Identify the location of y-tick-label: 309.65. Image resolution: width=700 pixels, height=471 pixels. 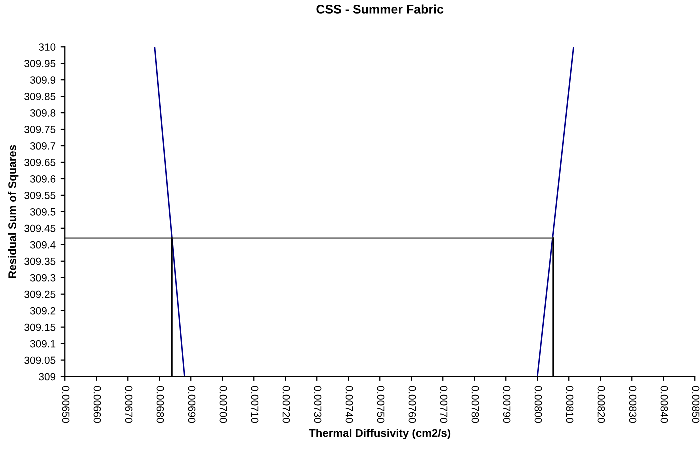
(40, 162).